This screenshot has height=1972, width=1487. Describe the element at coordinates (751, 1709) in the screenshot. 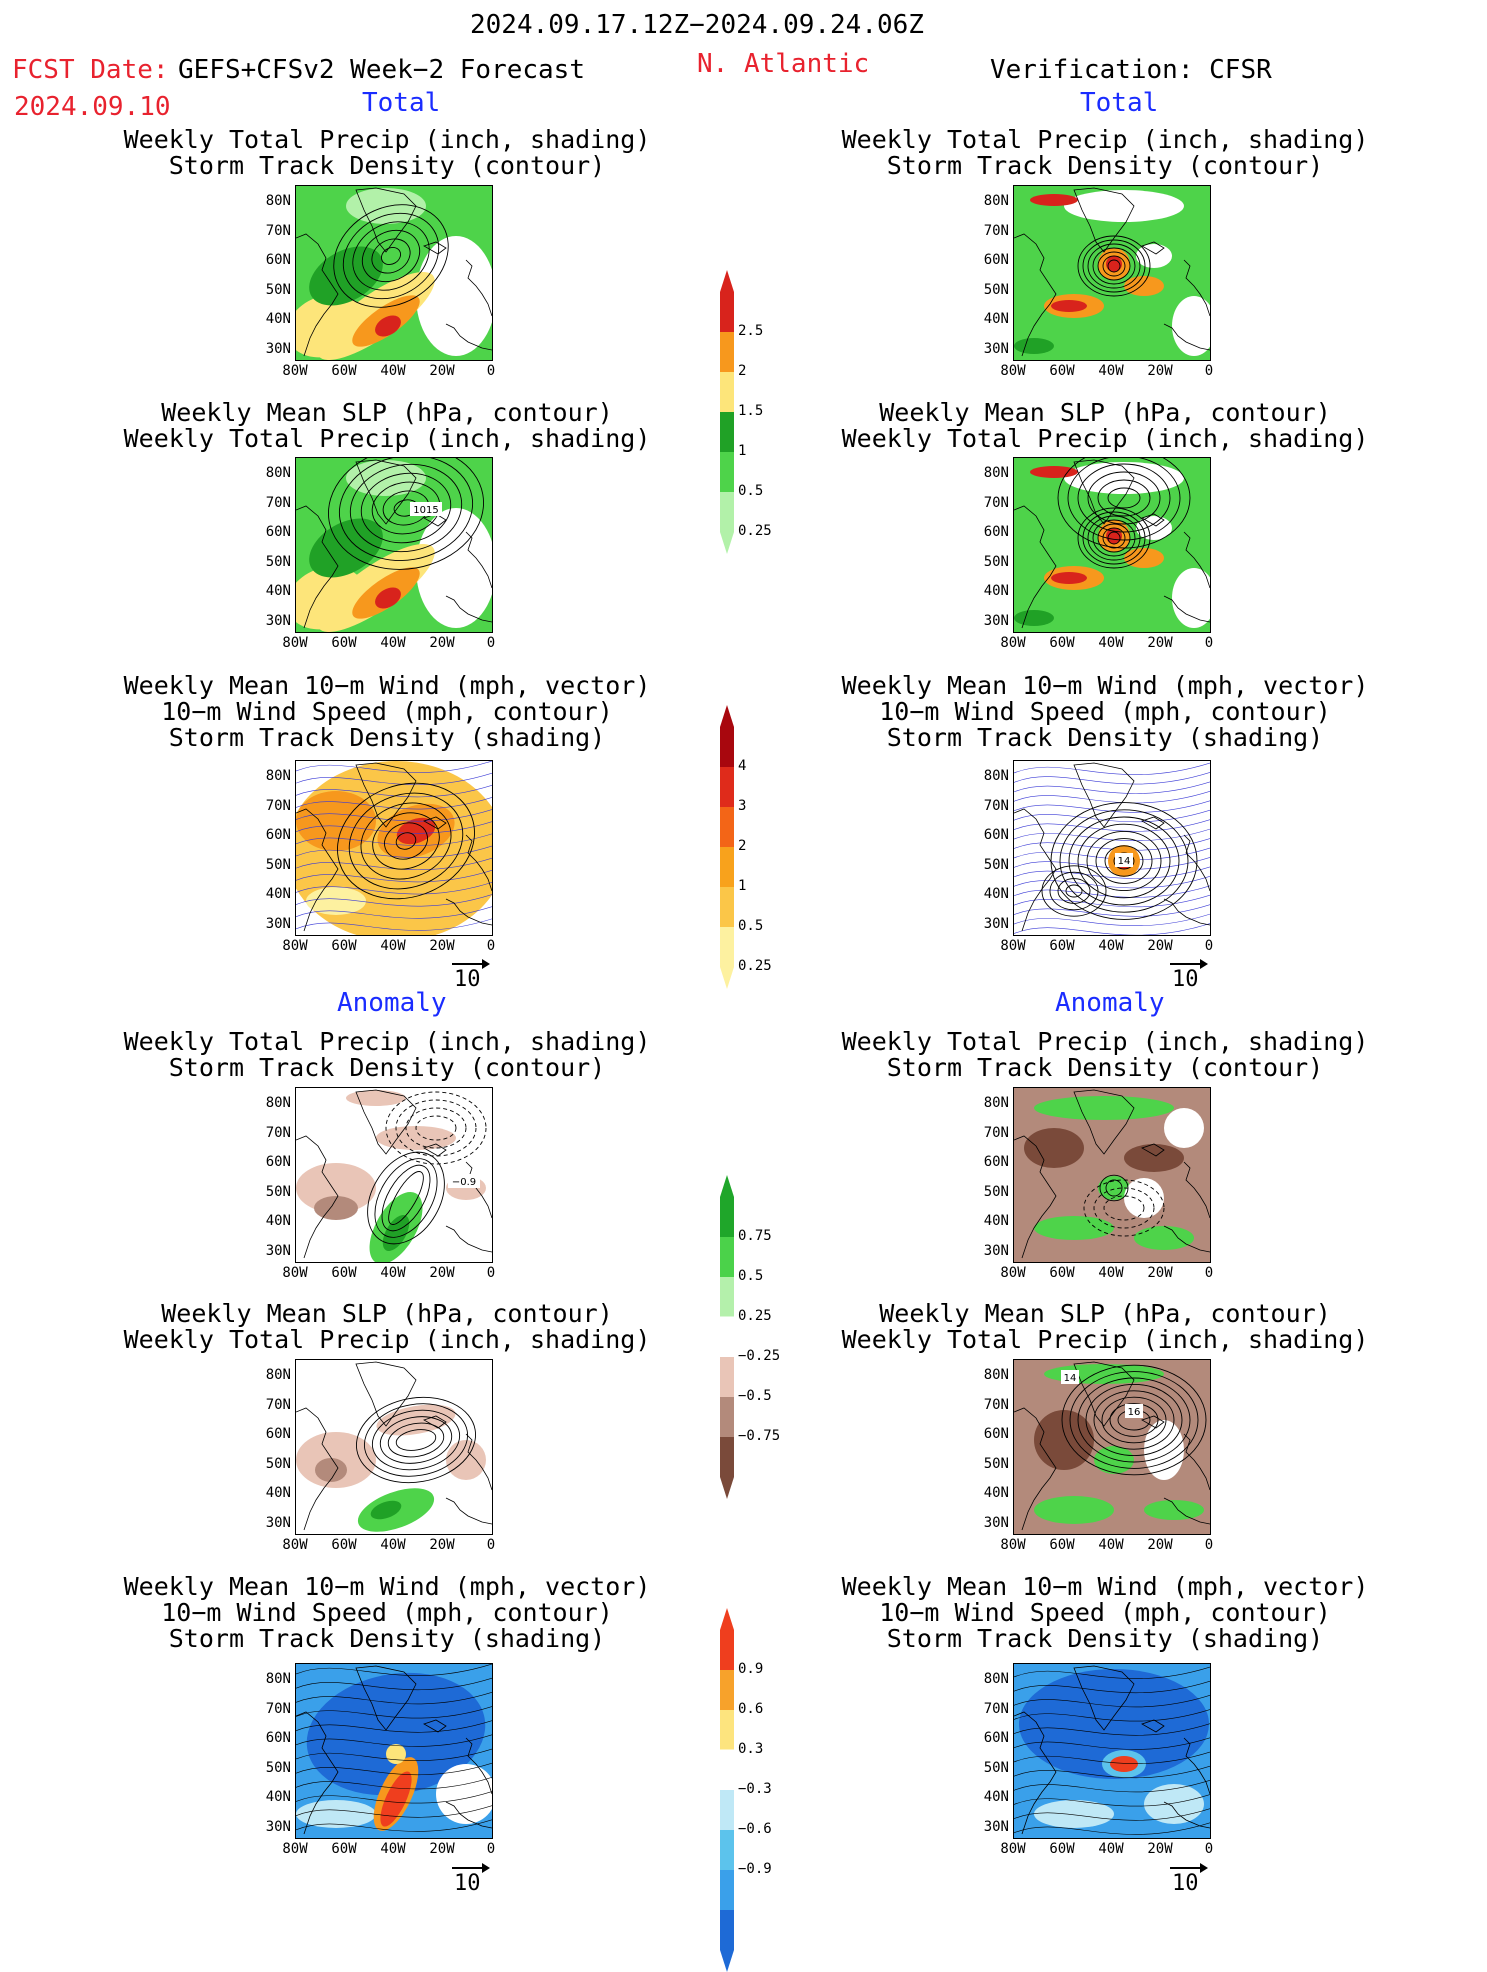

I see `colorbar-tick-label: 0.6` at that location.